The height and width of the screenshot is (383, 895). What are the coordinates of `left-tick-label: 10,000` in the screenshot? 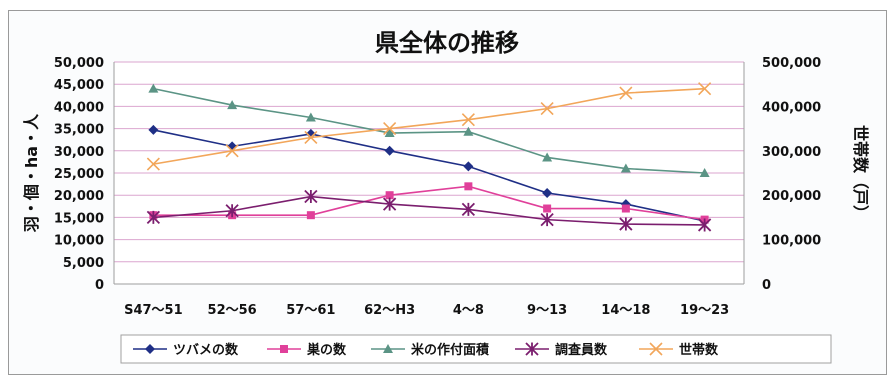 It's located at (79, 241).